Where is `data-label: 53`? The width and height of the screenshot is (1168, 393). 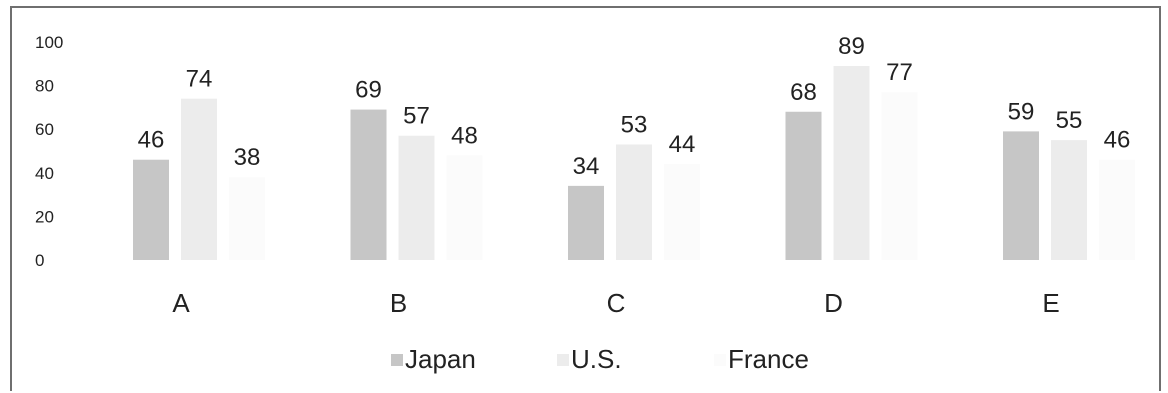 data-label: 53 is located at coordinates (634, 124).